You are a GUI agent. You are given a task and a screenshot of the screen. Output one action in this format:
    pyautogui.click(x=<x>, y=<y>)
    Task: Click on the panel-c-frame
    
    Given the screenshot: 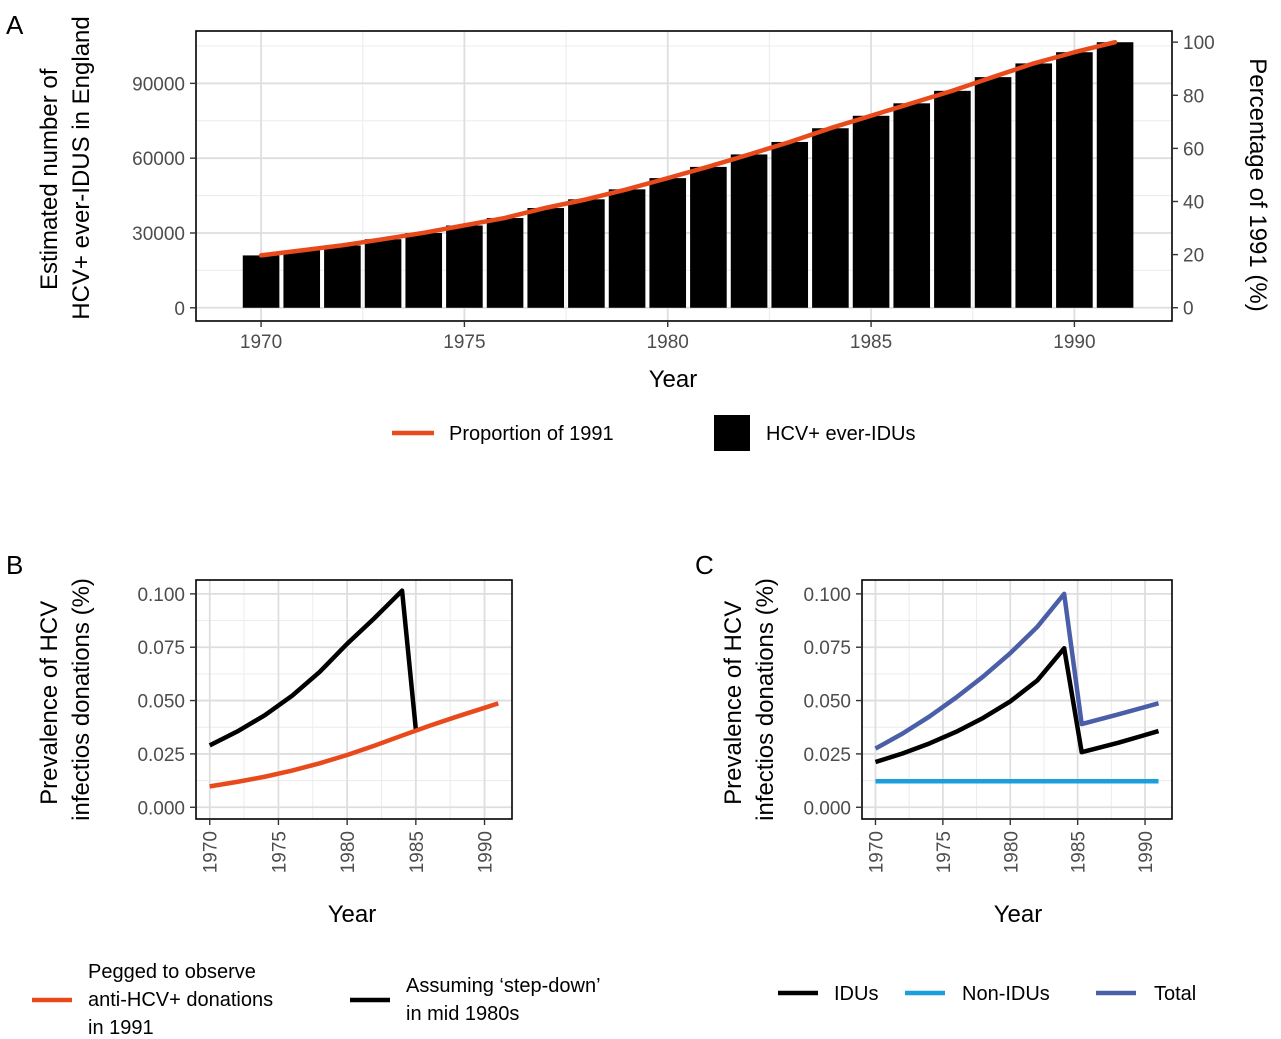 What is the action you would take?
    pyautogui.click(x=1017, y=699)
    